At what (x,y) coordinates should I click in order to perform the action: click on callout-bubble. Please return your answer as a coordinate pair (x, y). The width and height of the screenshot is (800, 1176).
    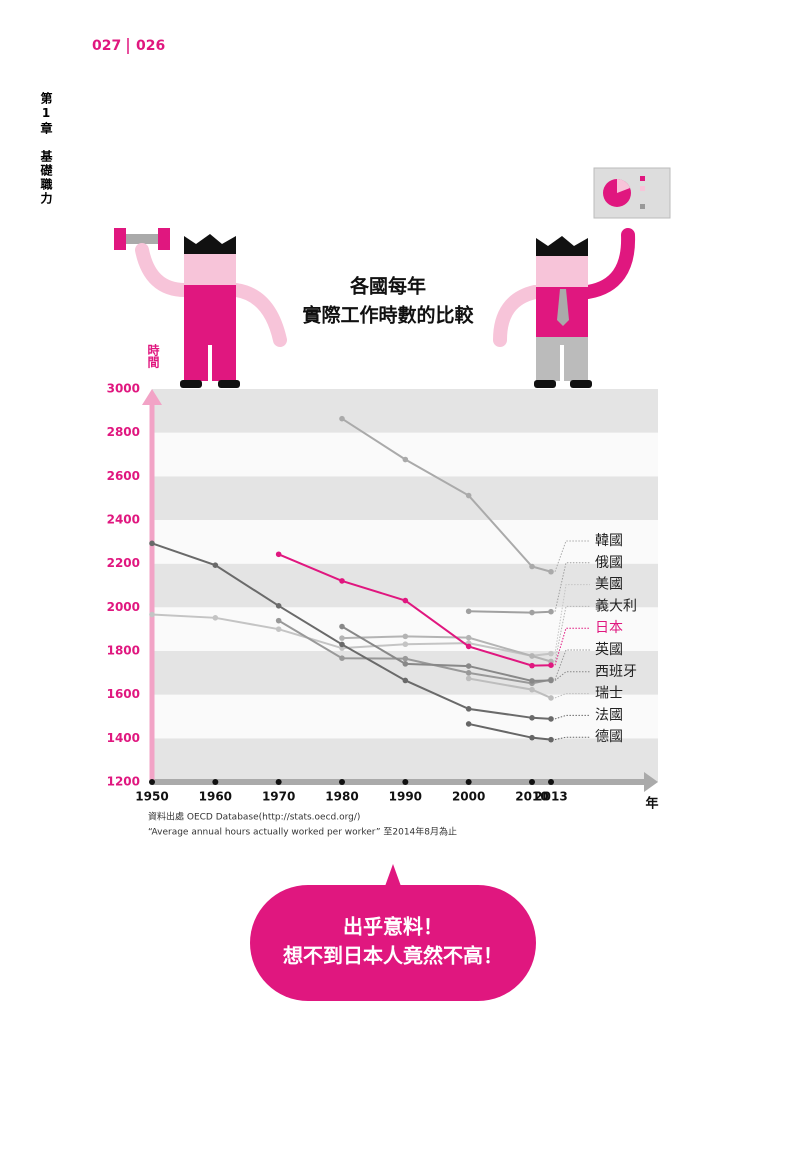
    Looking at the image, I should click on (393, 932).